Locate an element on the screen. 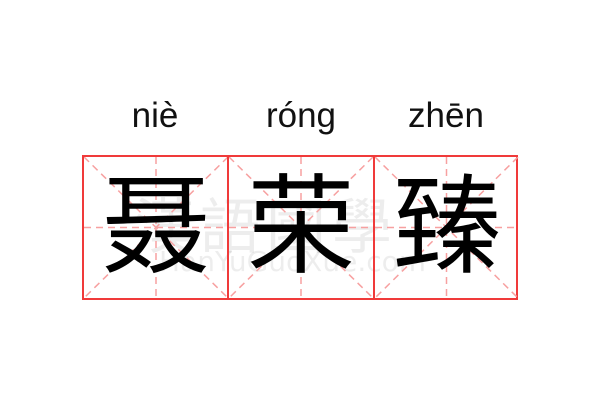  character-cell-1: 聂 is located at coordinates (156, 227).